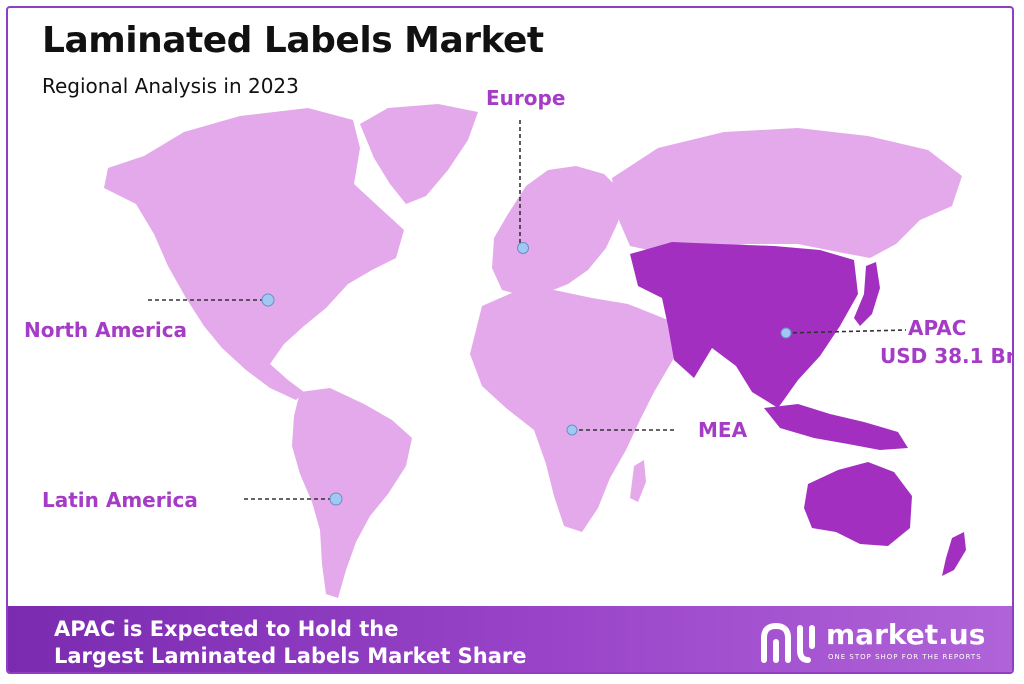 Image resolution: width=1024 pixels, height=684 pixels. Describe the element at coordinates (572, 411) in the screenshot. I see `mea-shape` at that location.